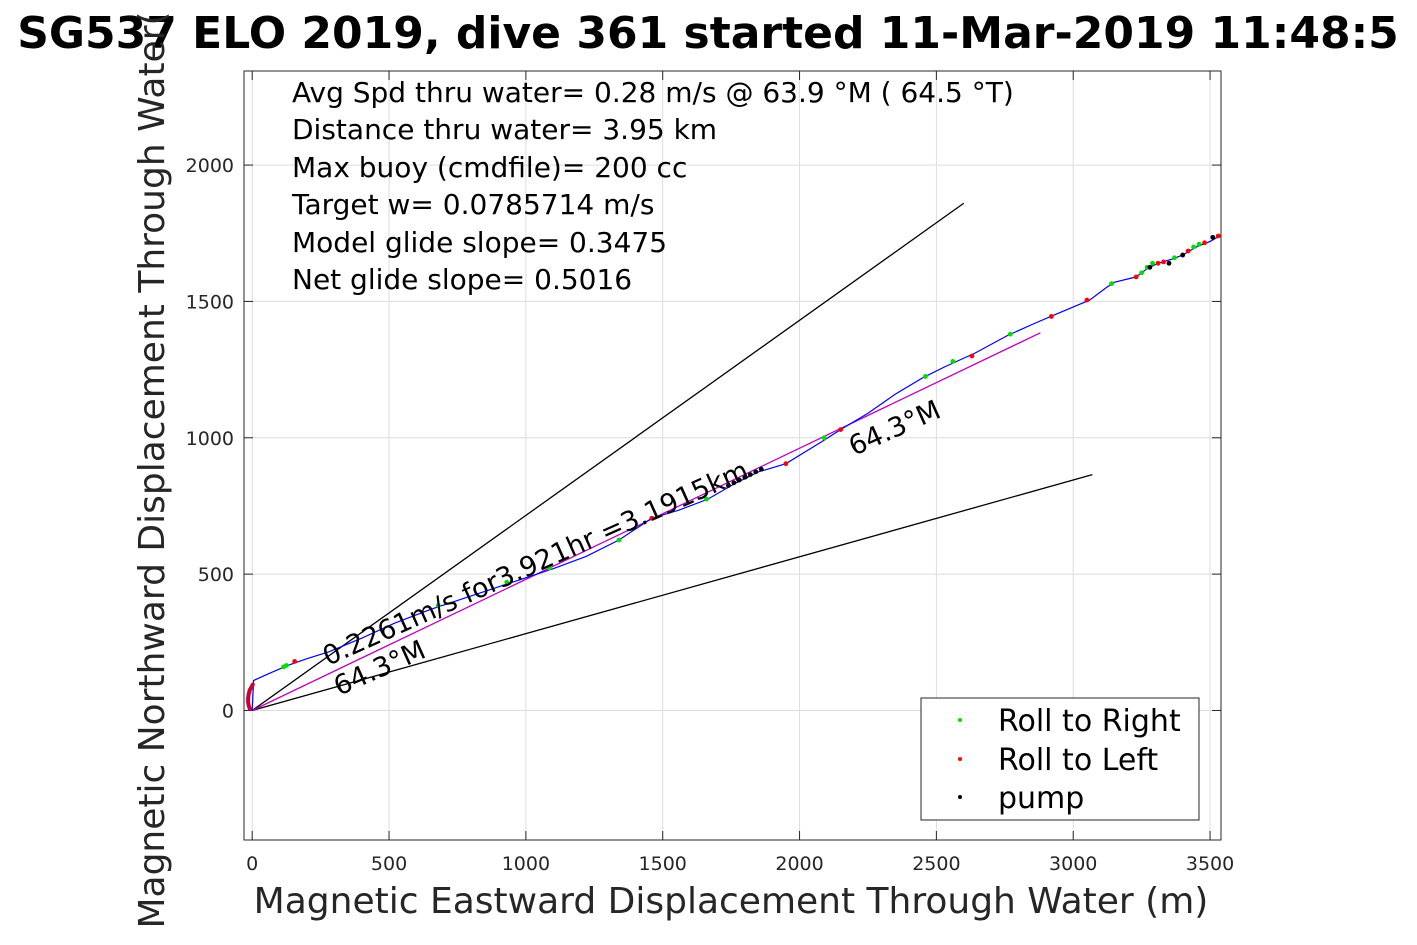 The image size is (1417, 945). Describe the element at coordinates (1210, 864) in the screenshot. I see `x-tick-label: 3500` at that location.